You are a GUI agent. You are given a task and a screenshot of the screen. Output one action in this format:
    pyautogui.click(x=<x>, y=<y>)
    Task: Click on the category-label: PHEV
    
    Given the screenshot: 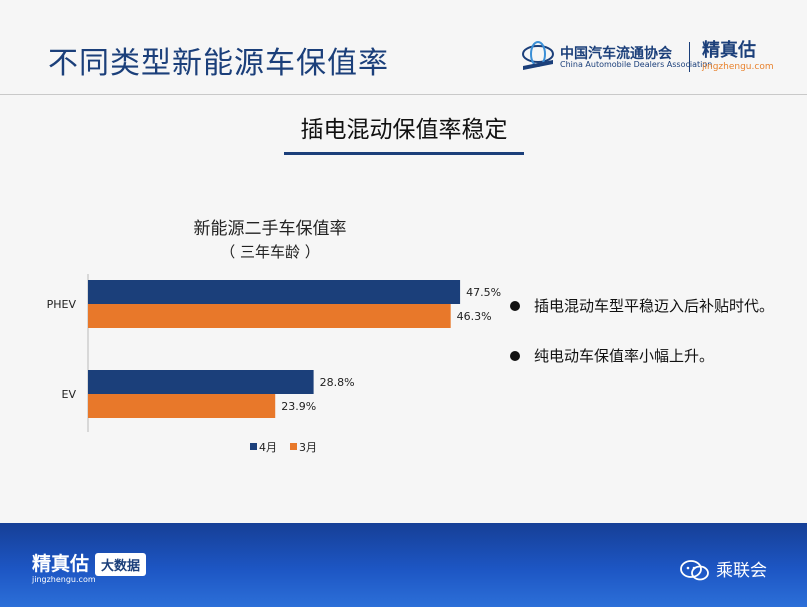 What is the action you would take?
    pyautogui.click(x=62, y=304)
    